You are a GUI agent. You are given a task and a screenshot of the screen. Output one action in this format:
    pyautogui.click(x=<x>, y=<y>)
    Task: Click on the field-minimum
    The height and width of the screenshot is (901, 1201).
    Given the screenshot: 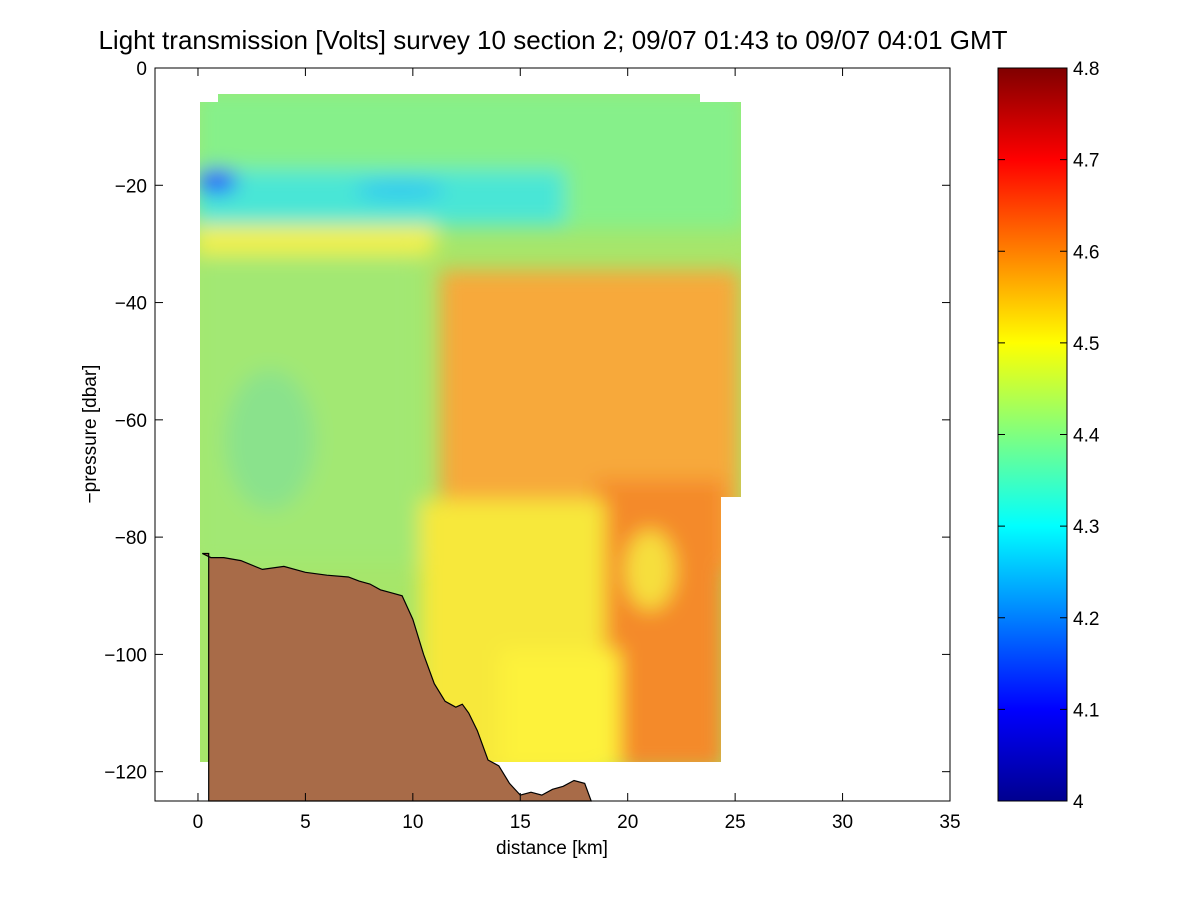 What is the action you would take?
    pyautogui.click(x=218, y=181)
    